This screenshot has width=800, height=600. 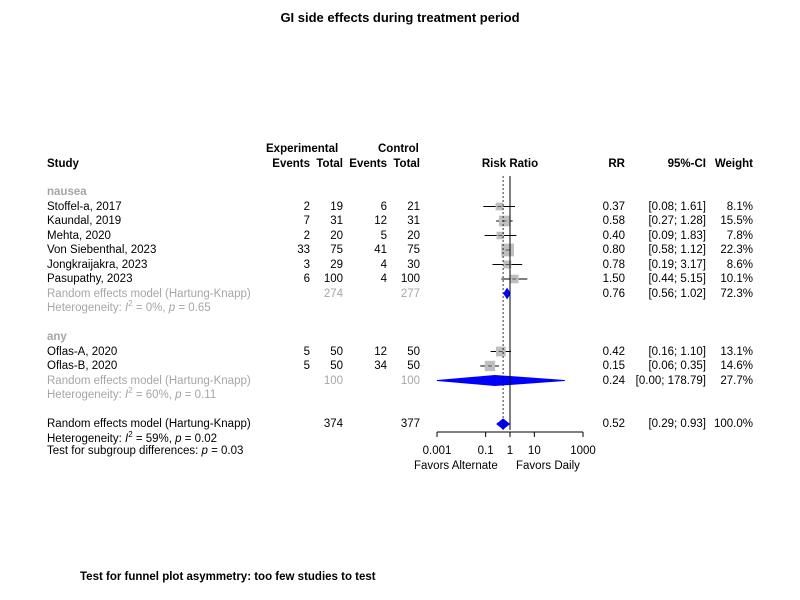 What do you see at coordinates (413, 250) in the screenshot?
I see `study-0-3-c-total: 75` at bounding box center [413, 250].